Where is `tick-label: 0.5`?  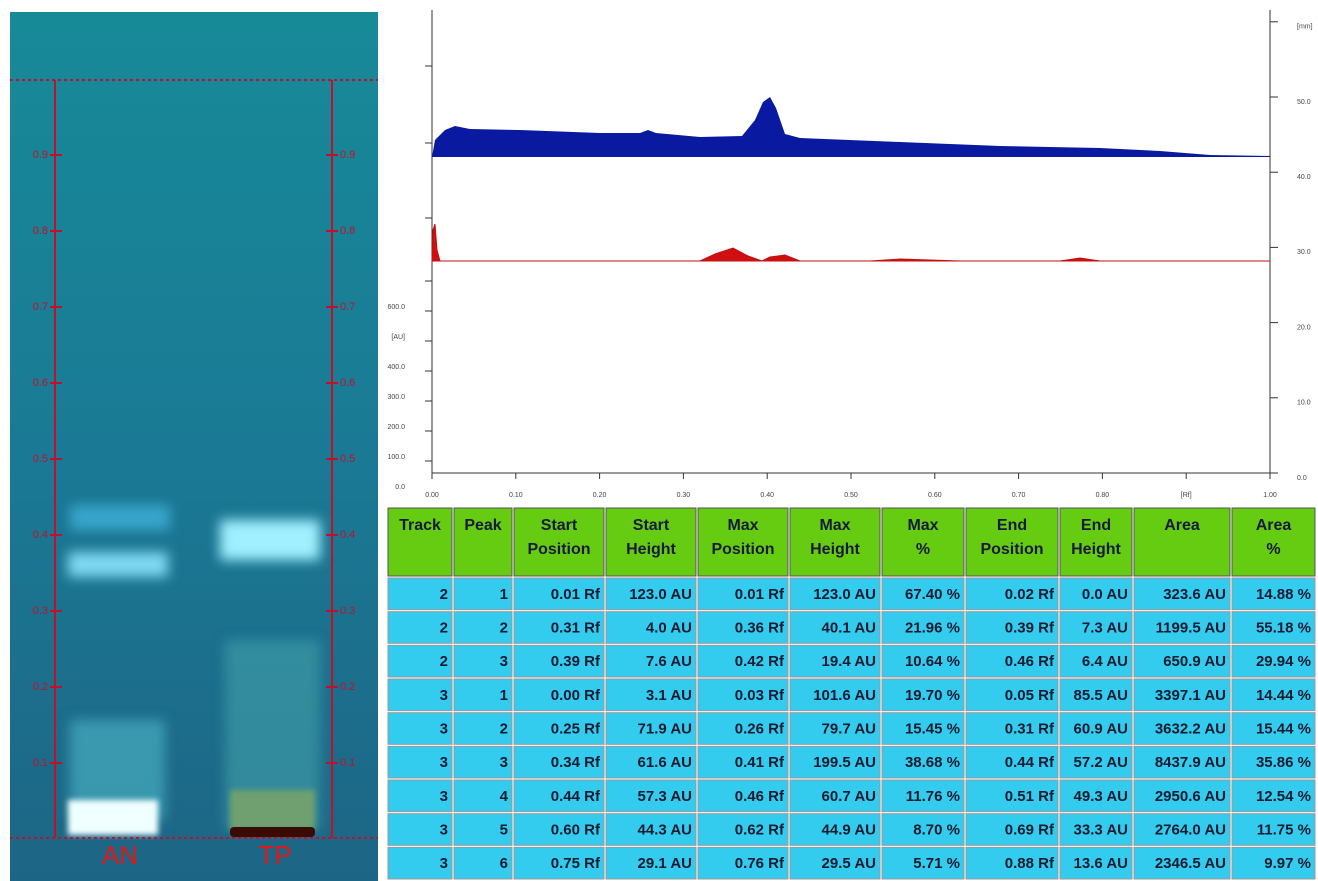 tick-label: 0.5 is located at coordinates (40, 459).